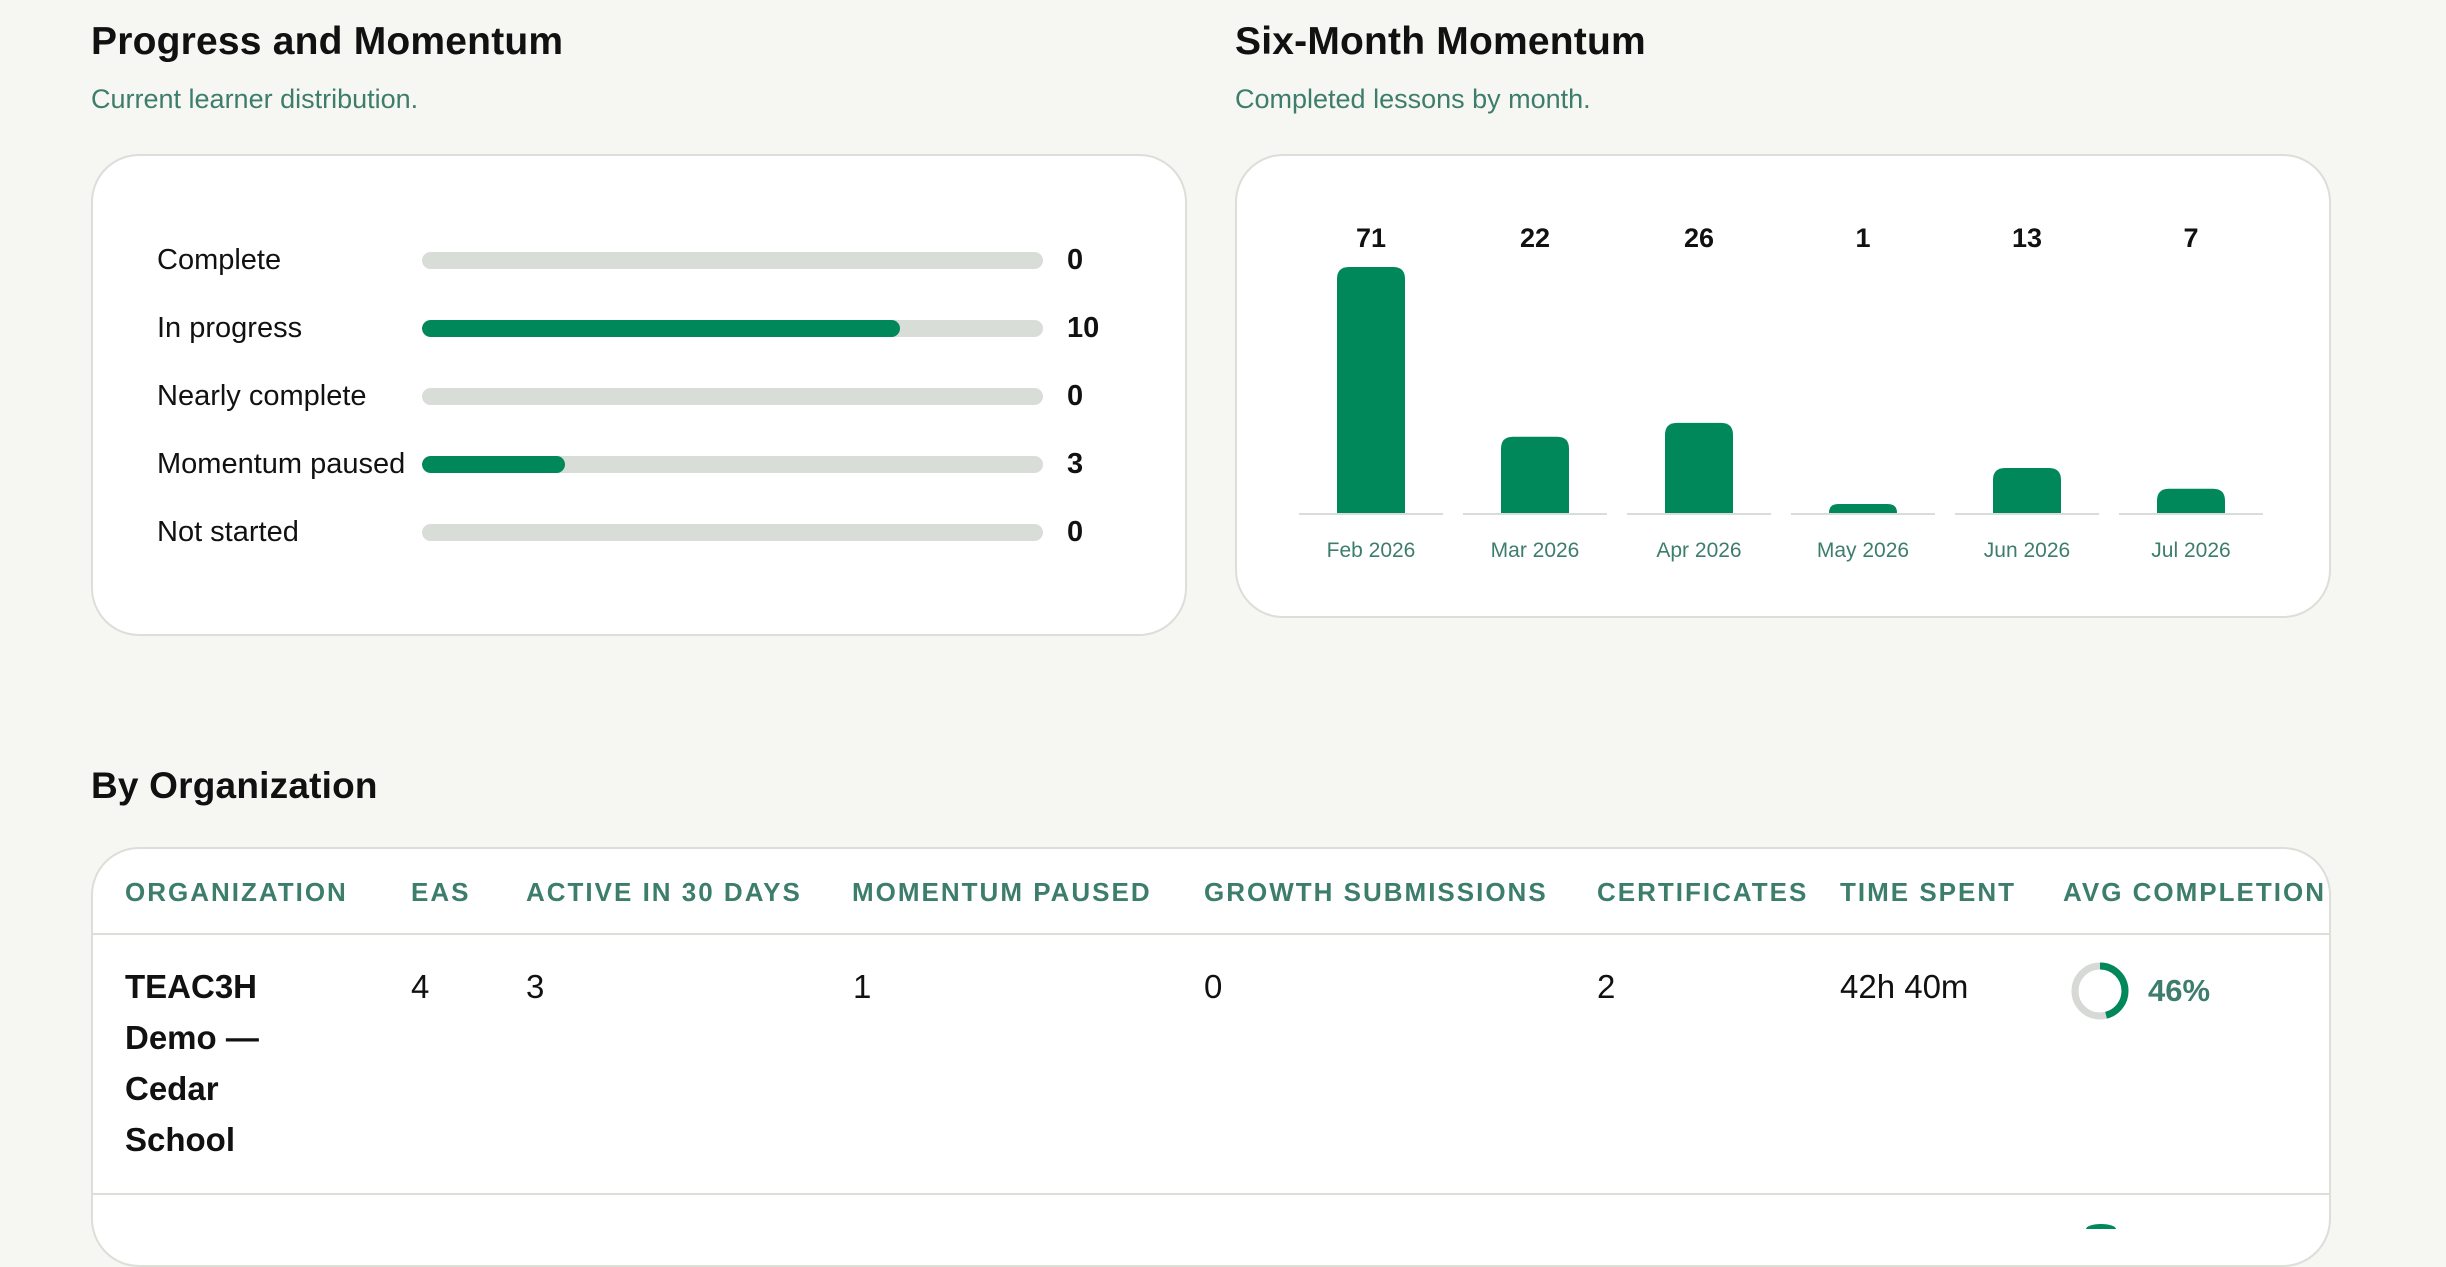 The height and width of the screenshot is (1267, 2446). What do you see at coordinates (1413, 99) in the screenshot?
I see `momentum-subtitle: Completed lessons by month.` at bounding box center [1413, 99].